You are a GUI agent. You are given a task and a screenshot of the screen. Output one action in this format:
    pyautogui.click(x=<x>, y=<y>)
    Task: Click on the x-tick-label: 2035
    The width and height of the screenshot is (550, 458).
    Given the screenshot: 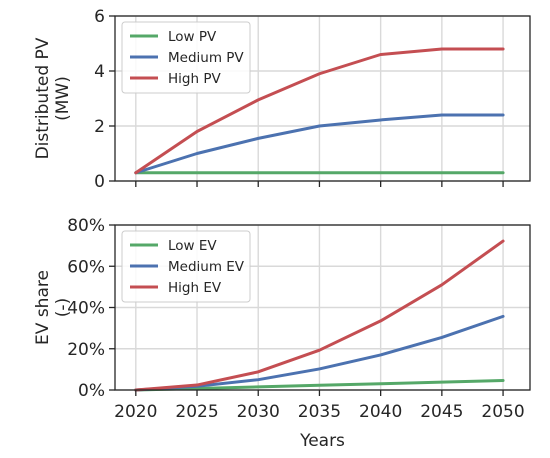 What is the action you would take?
    pyautogui.click(x=319, y=412)
    